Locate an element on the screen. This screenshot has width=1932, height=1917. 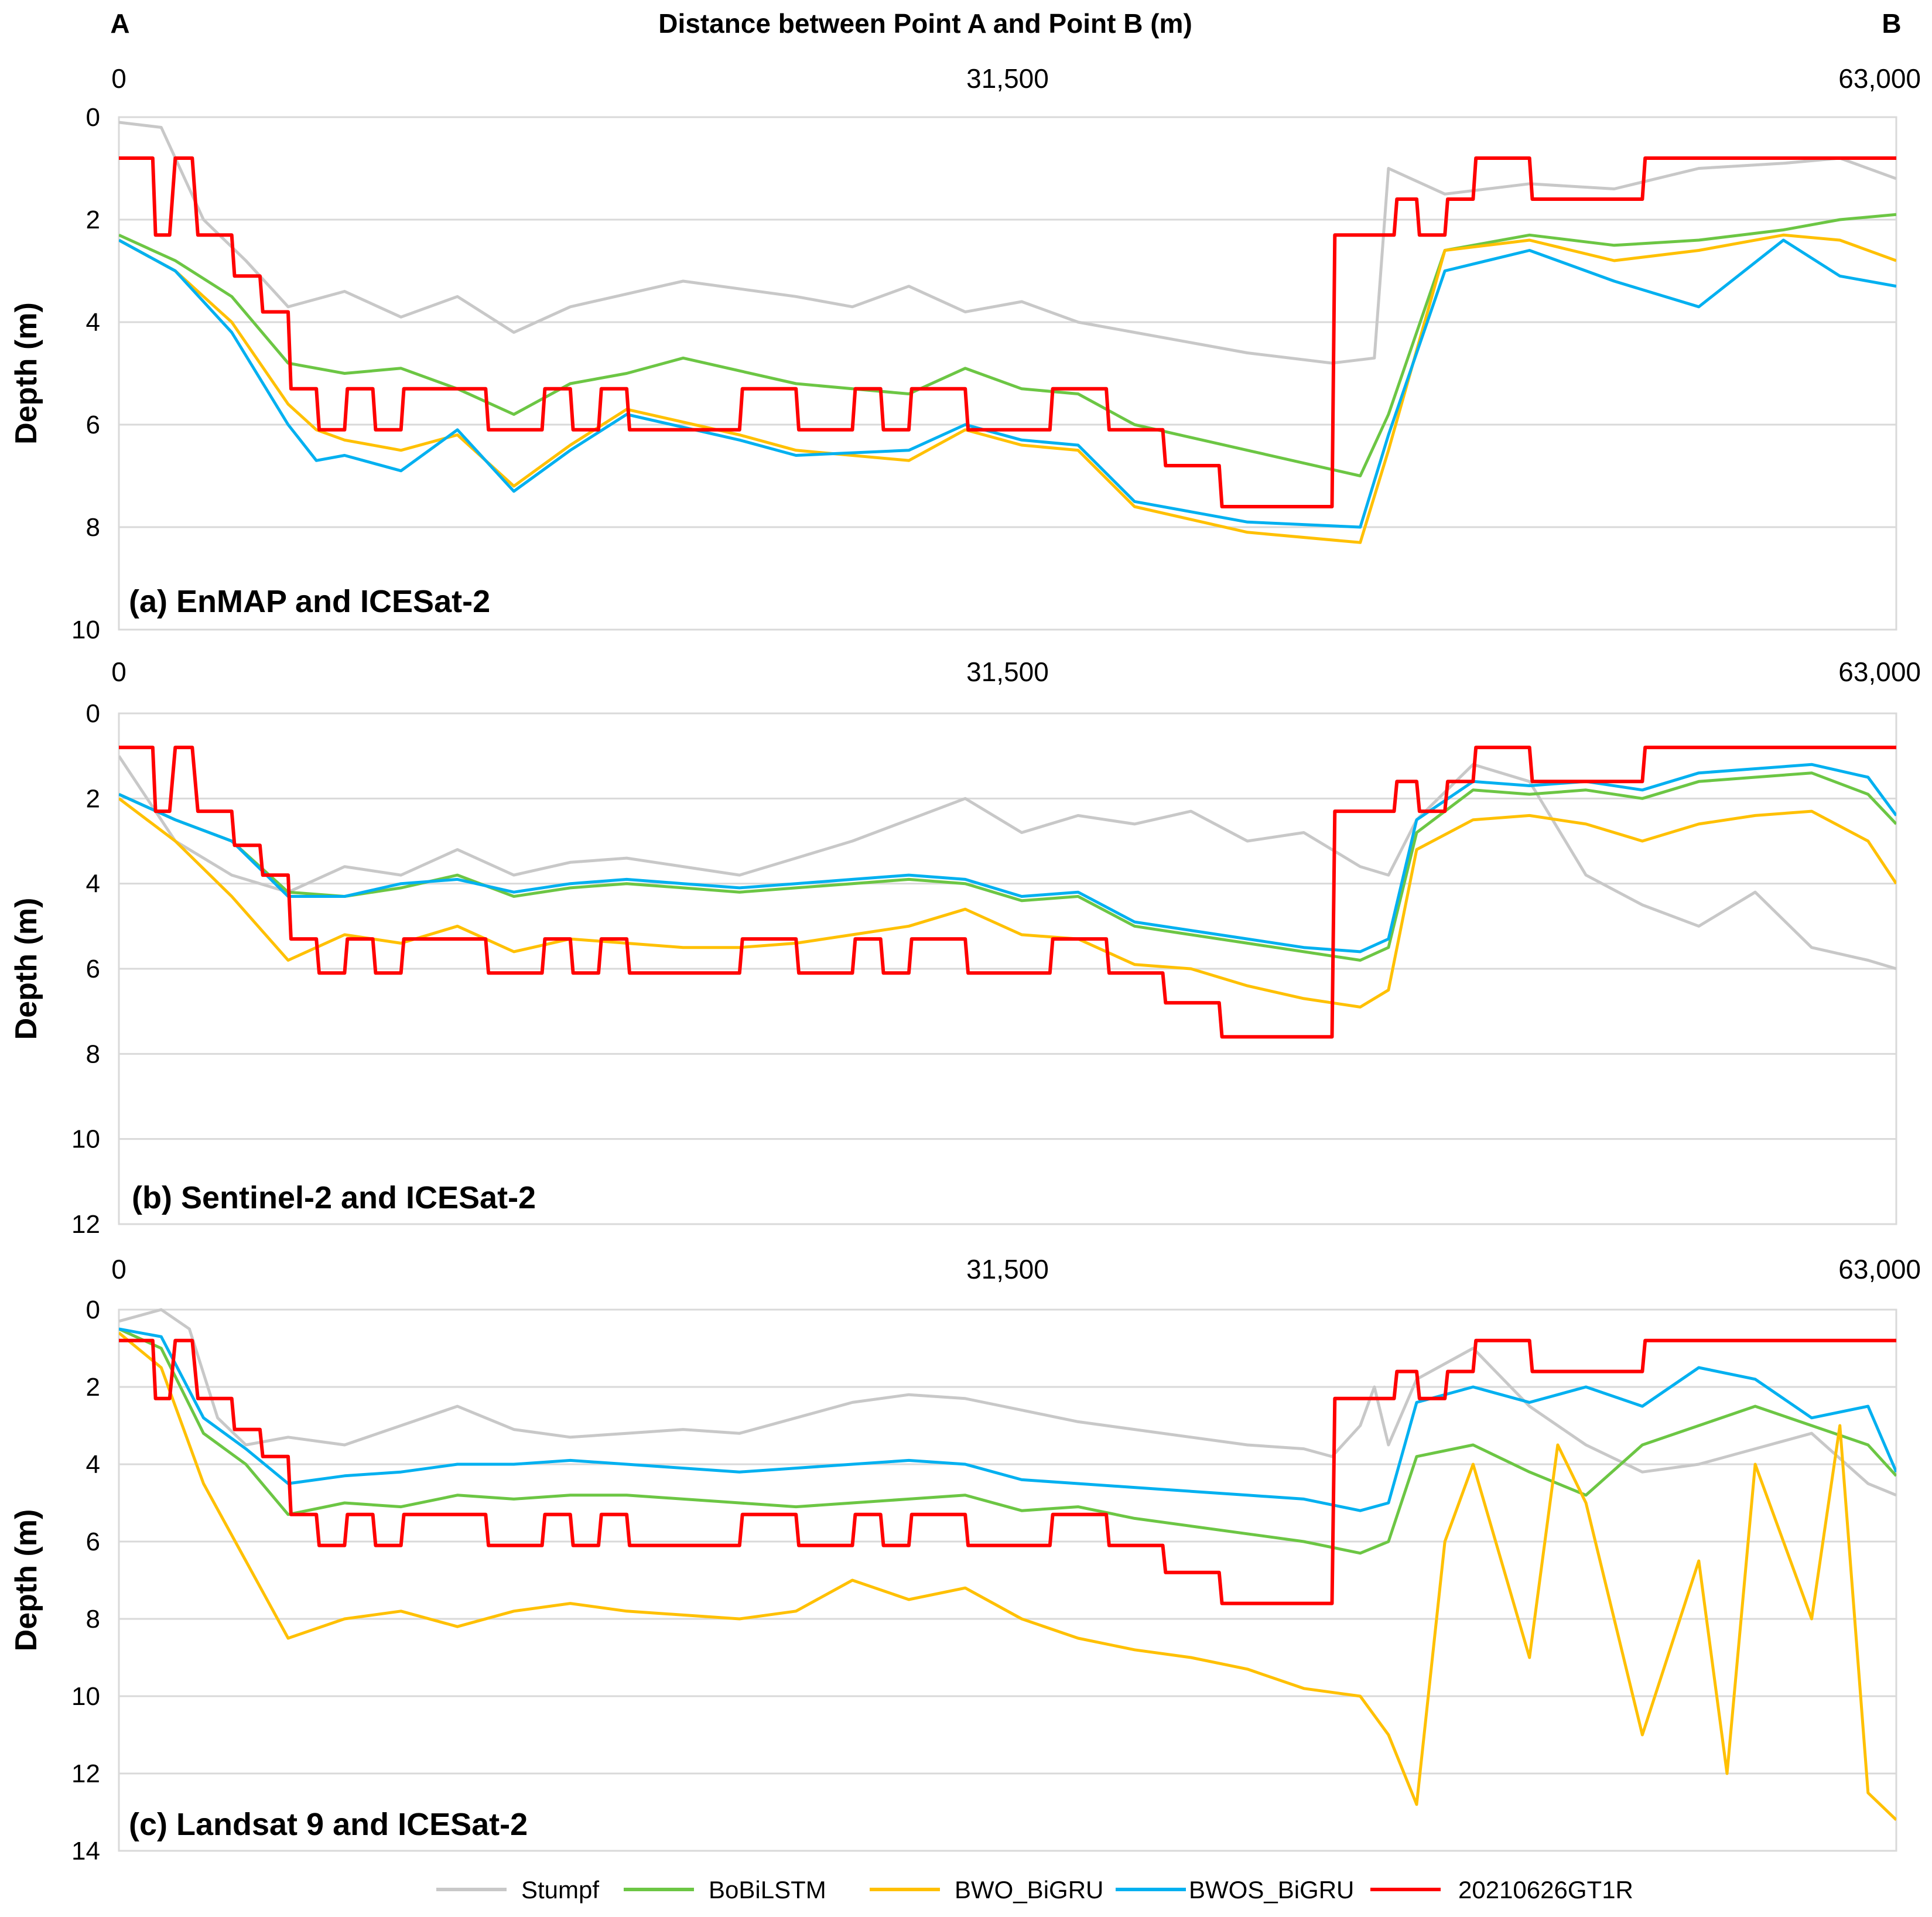
legend-item: BWO_BiGRU is located at coordinates (986, 1890).